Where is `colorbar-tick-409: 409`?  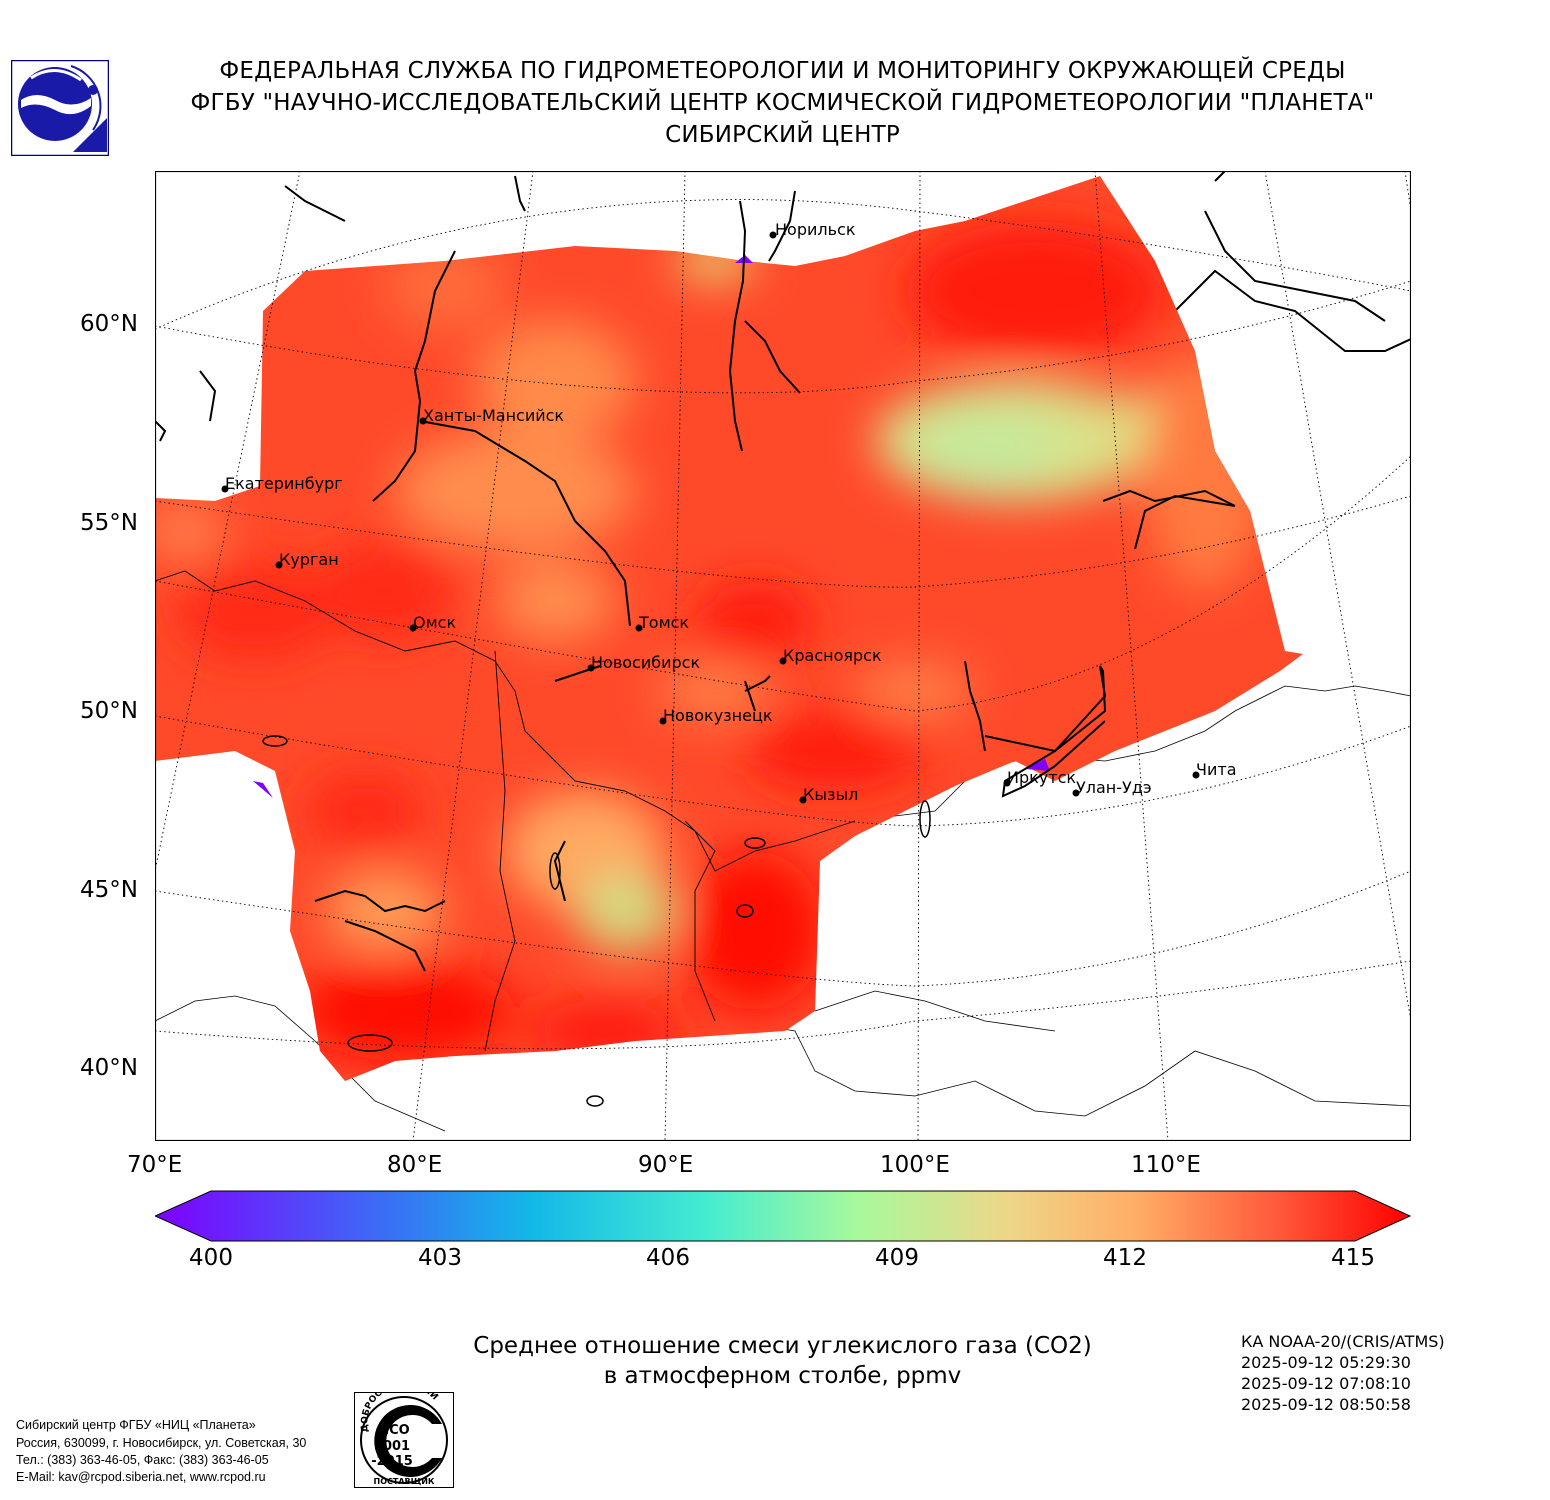
colorbar-tick-409: 409 is located at coordinates (897, 1258).